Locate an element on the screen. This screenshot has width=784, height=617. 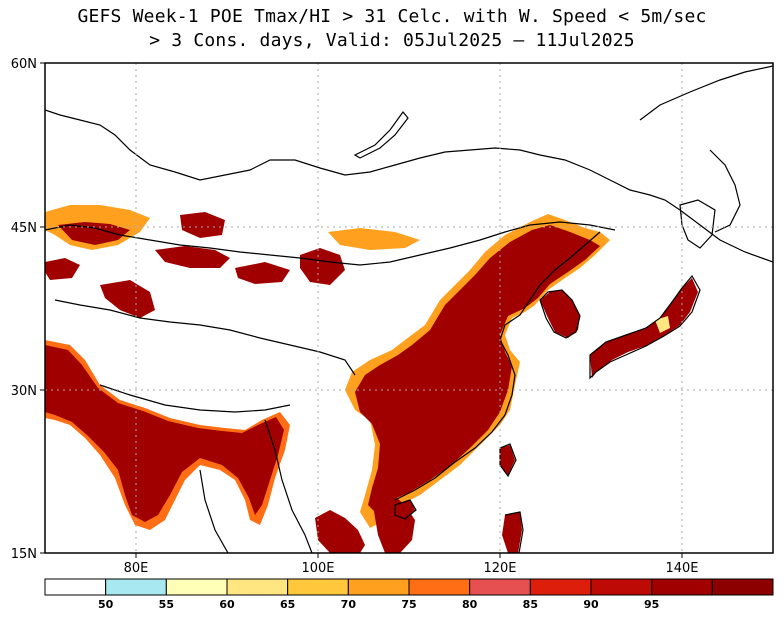
colorbar-label: 90 is located at coordinates (591, 604).